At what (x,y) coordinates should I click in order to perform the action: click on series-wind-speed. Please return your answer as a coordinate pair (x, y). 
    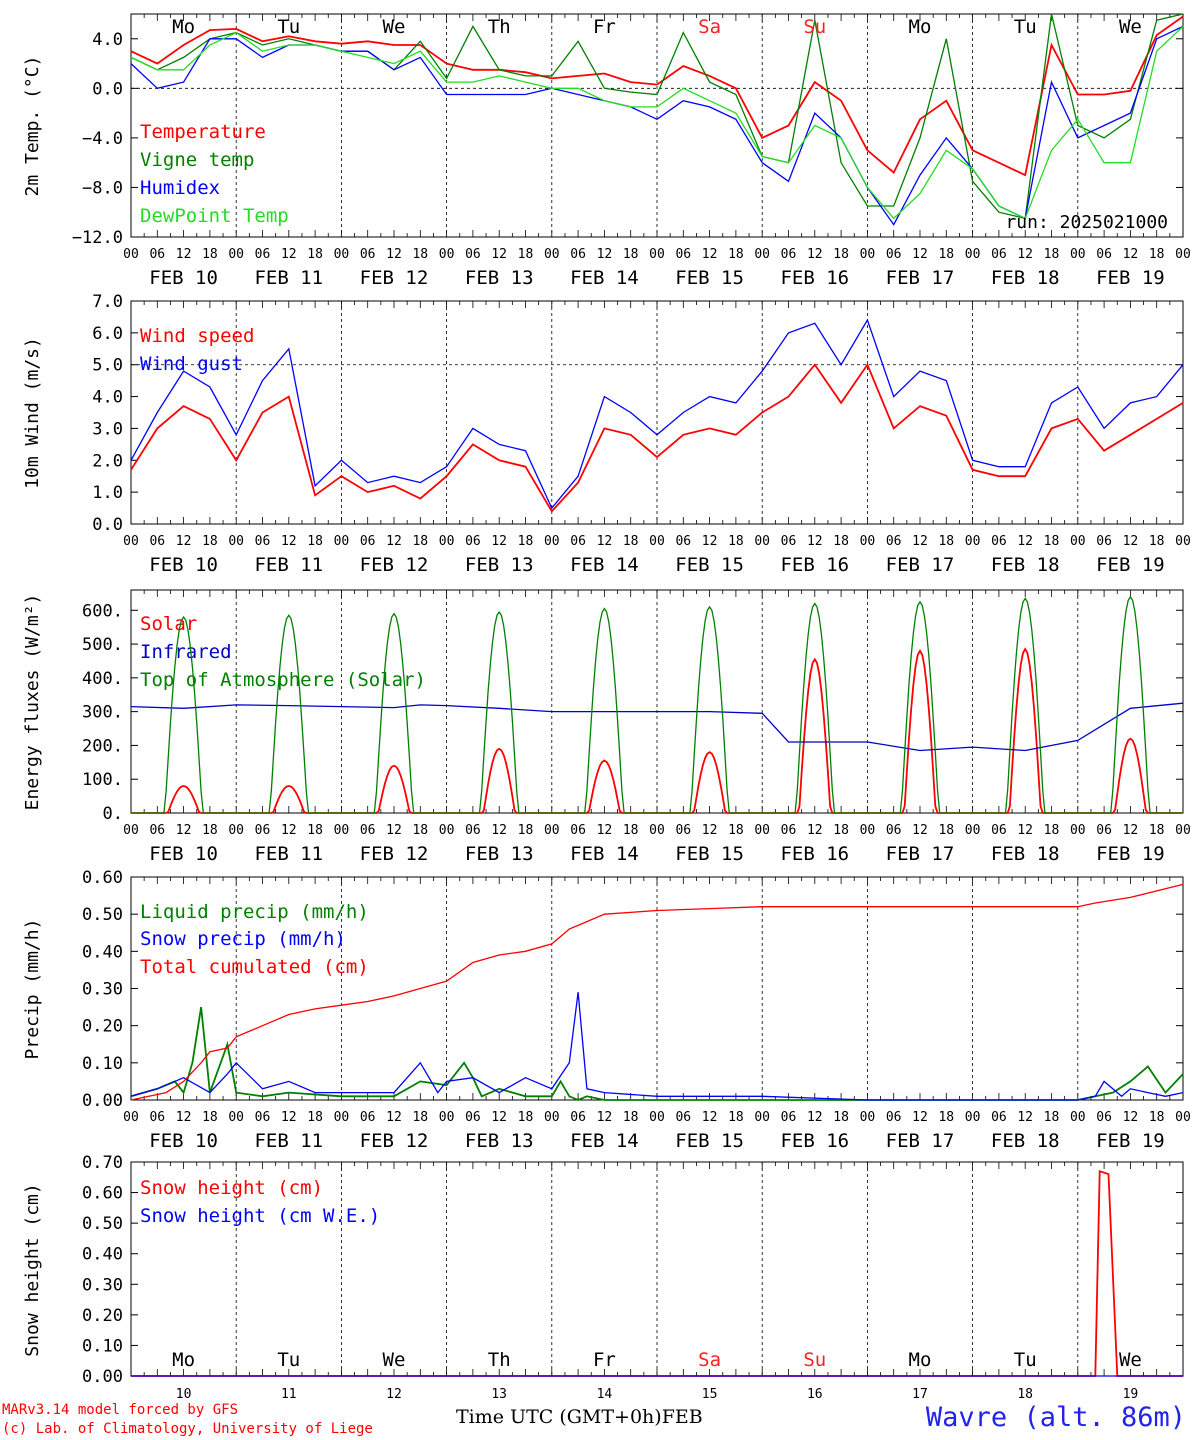
    Looking at the image, I should click on (657, 437).